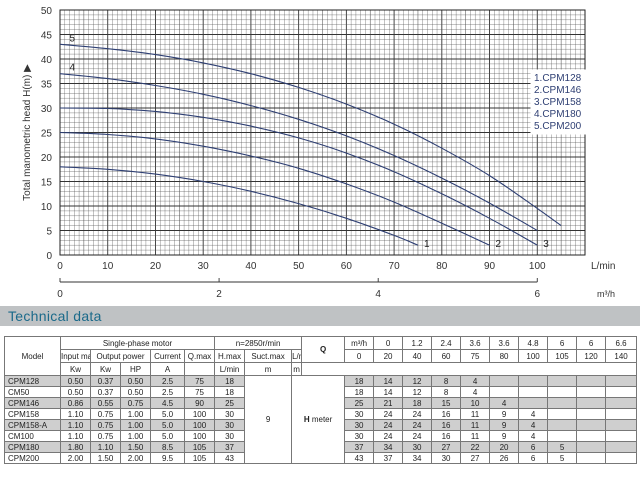 The height and width of the screenshot is (493, 640). Describe the element at coordinates (321, 447) in the screenshot. I see `table-row: CPM180 1.80 1.10 1.50 8.5 105 37 37 34 30 27 22 20 6 5` at that location.